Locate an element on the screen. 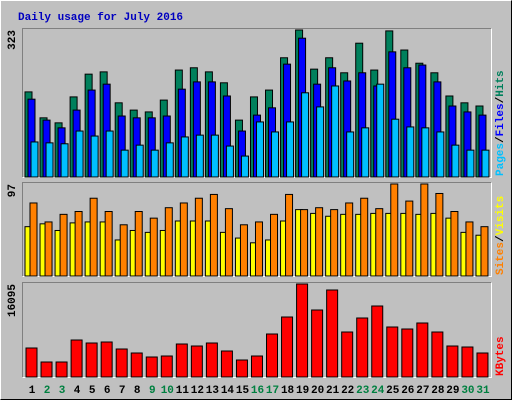 This screenshot has width=512, height=400. y-tick-label: 16095 is located at coordinates (13, 300).